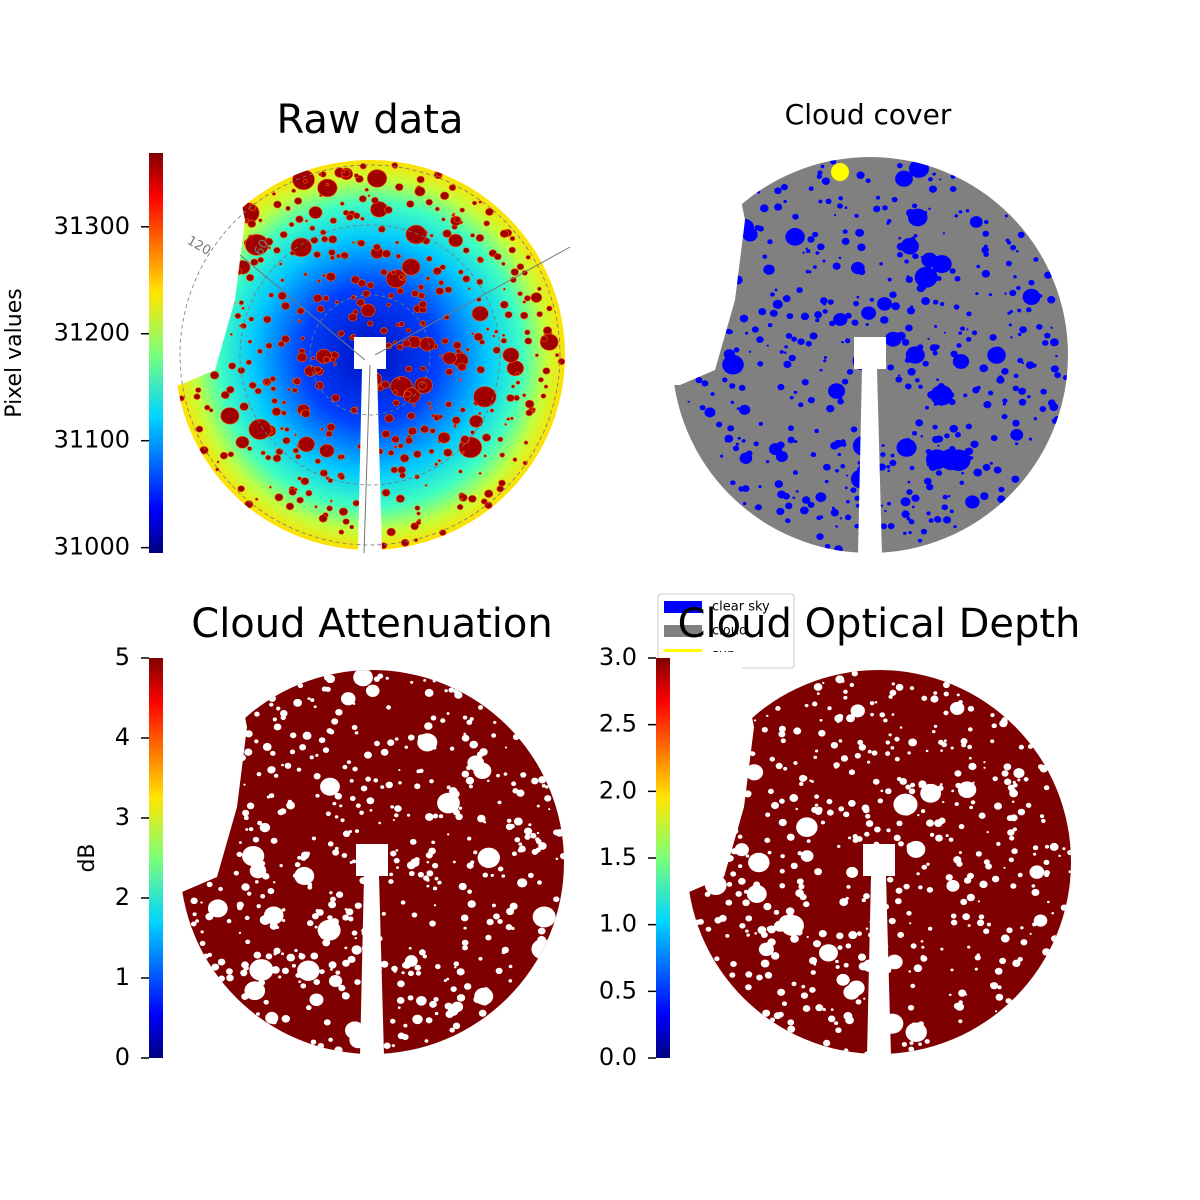 The image size is (1200, 1200). What do you see at coordinates (122, 897) in the screenshot?
I see `colorbar-tick-label: 2` at bounding box center [122, 897].